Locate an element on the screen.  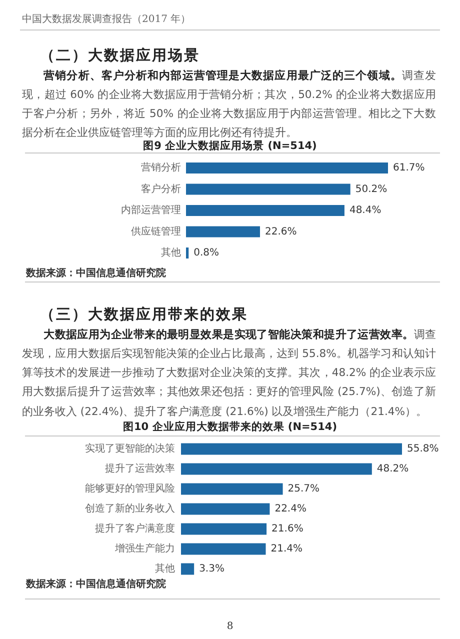
text: 8 is located at coordinates (230, 627).